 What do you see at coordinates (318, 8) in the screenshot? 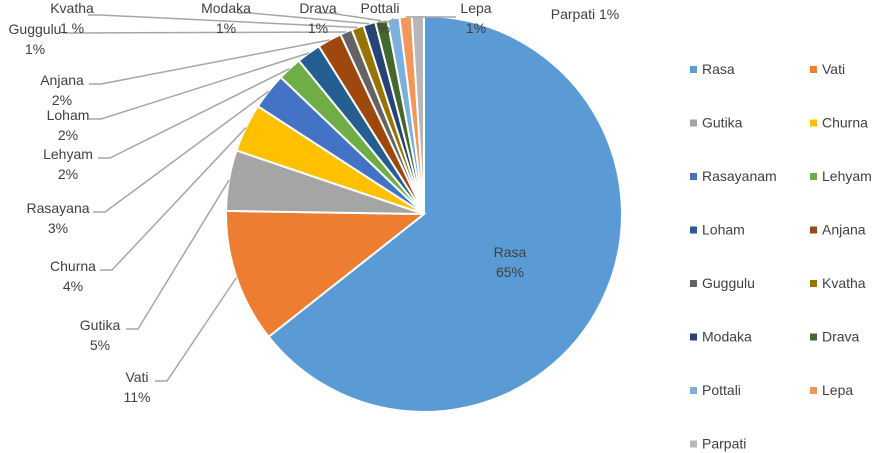
I see `data-label-drava-name: Drava` at bounding box center [318, 8].